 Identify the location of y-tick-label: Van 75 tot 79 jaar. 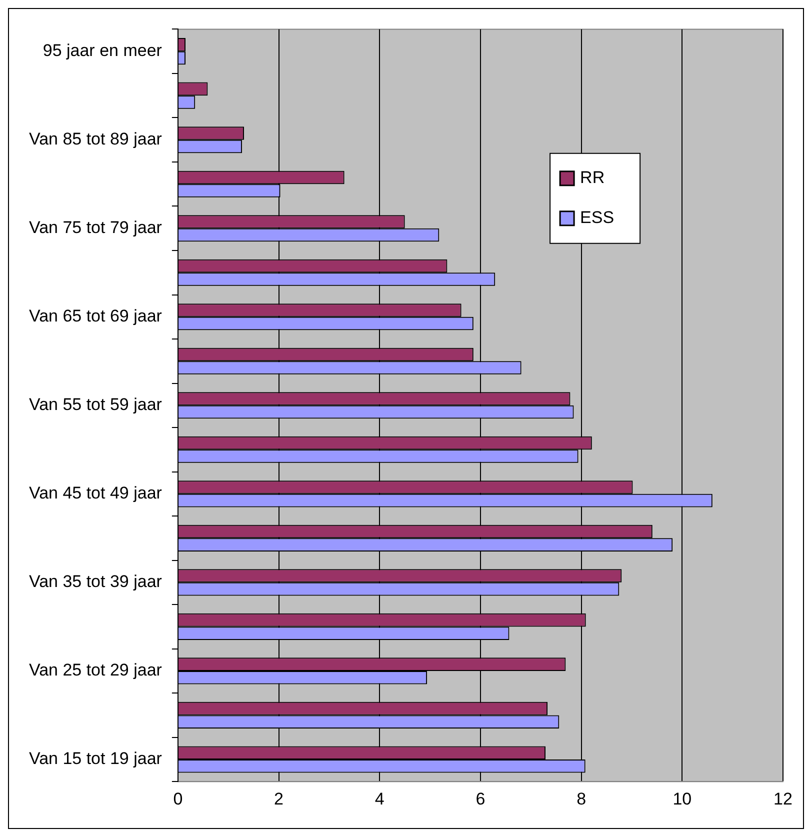
(95, 228).